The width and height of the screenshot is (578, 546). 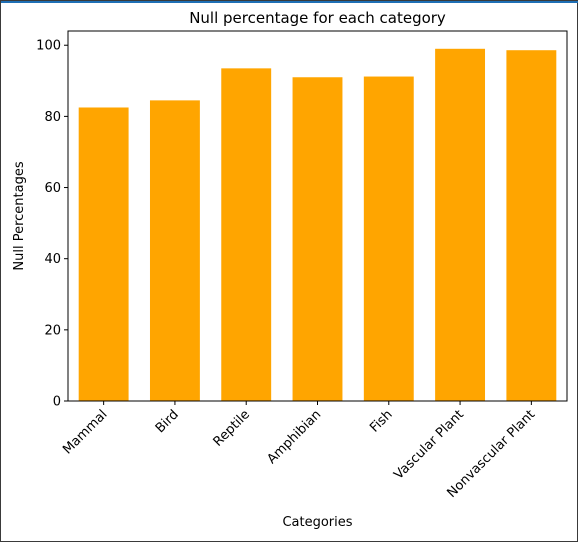 I want to click on bar-amphibian, so click(x=317, y=239).